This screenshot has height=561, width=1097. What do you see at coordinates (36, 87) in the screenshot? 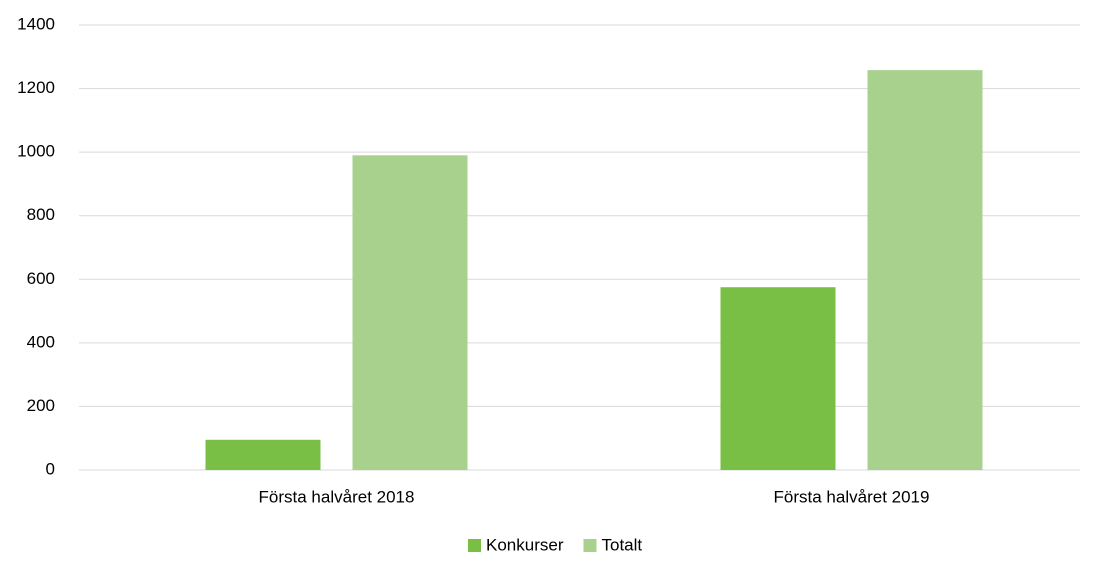
I see `y-tick-label: 1200` at bounding box center [36, 87].